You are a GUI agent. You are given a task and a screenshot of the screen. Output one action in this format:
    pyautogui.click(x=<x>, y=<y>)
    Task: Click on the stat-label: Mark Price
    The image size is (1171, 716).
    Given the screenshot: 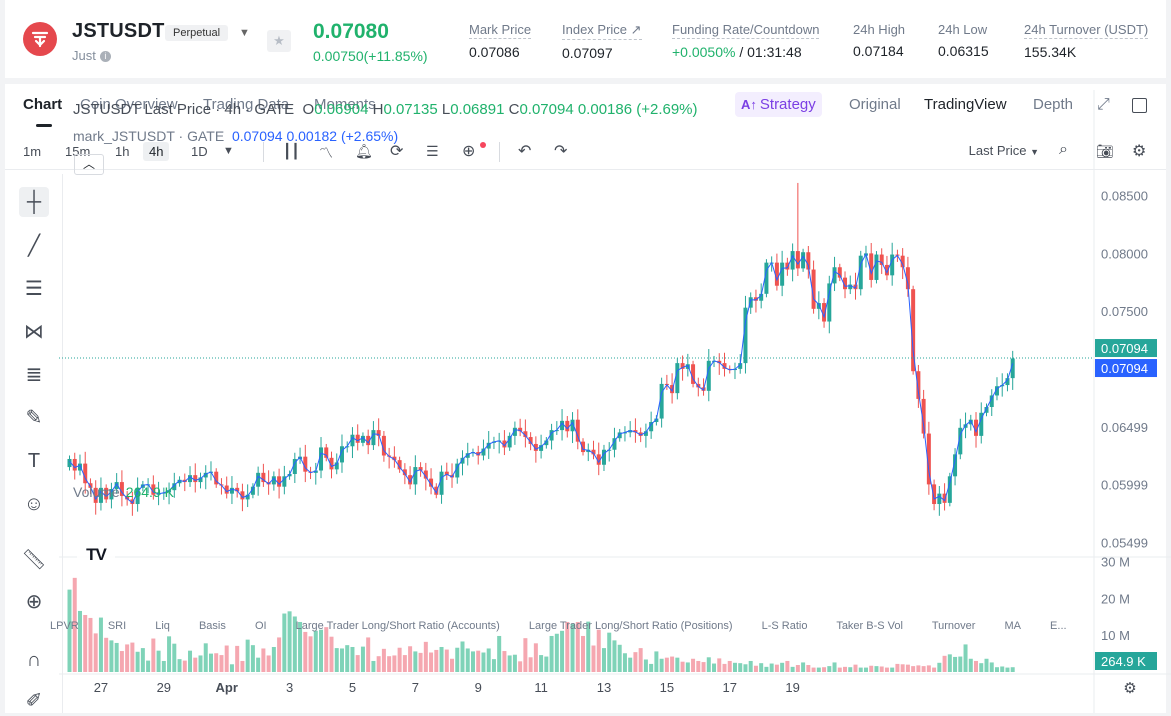 What is the action you would take?
    pyautogui.click(x=500, y=30)
    